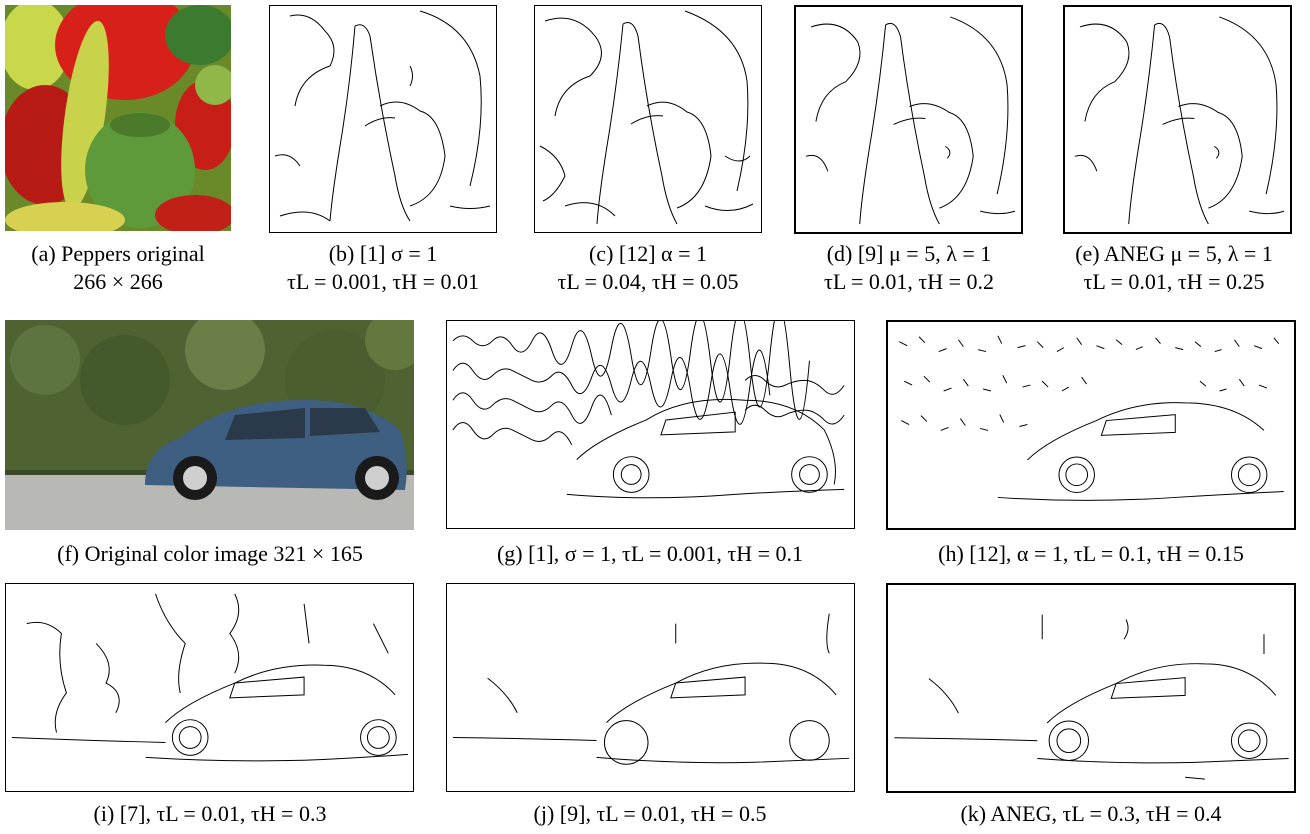  What do you see at coordinates (650, 687) in the screenshot?
I see `edge-map-j` at bounding box center [650, 687].